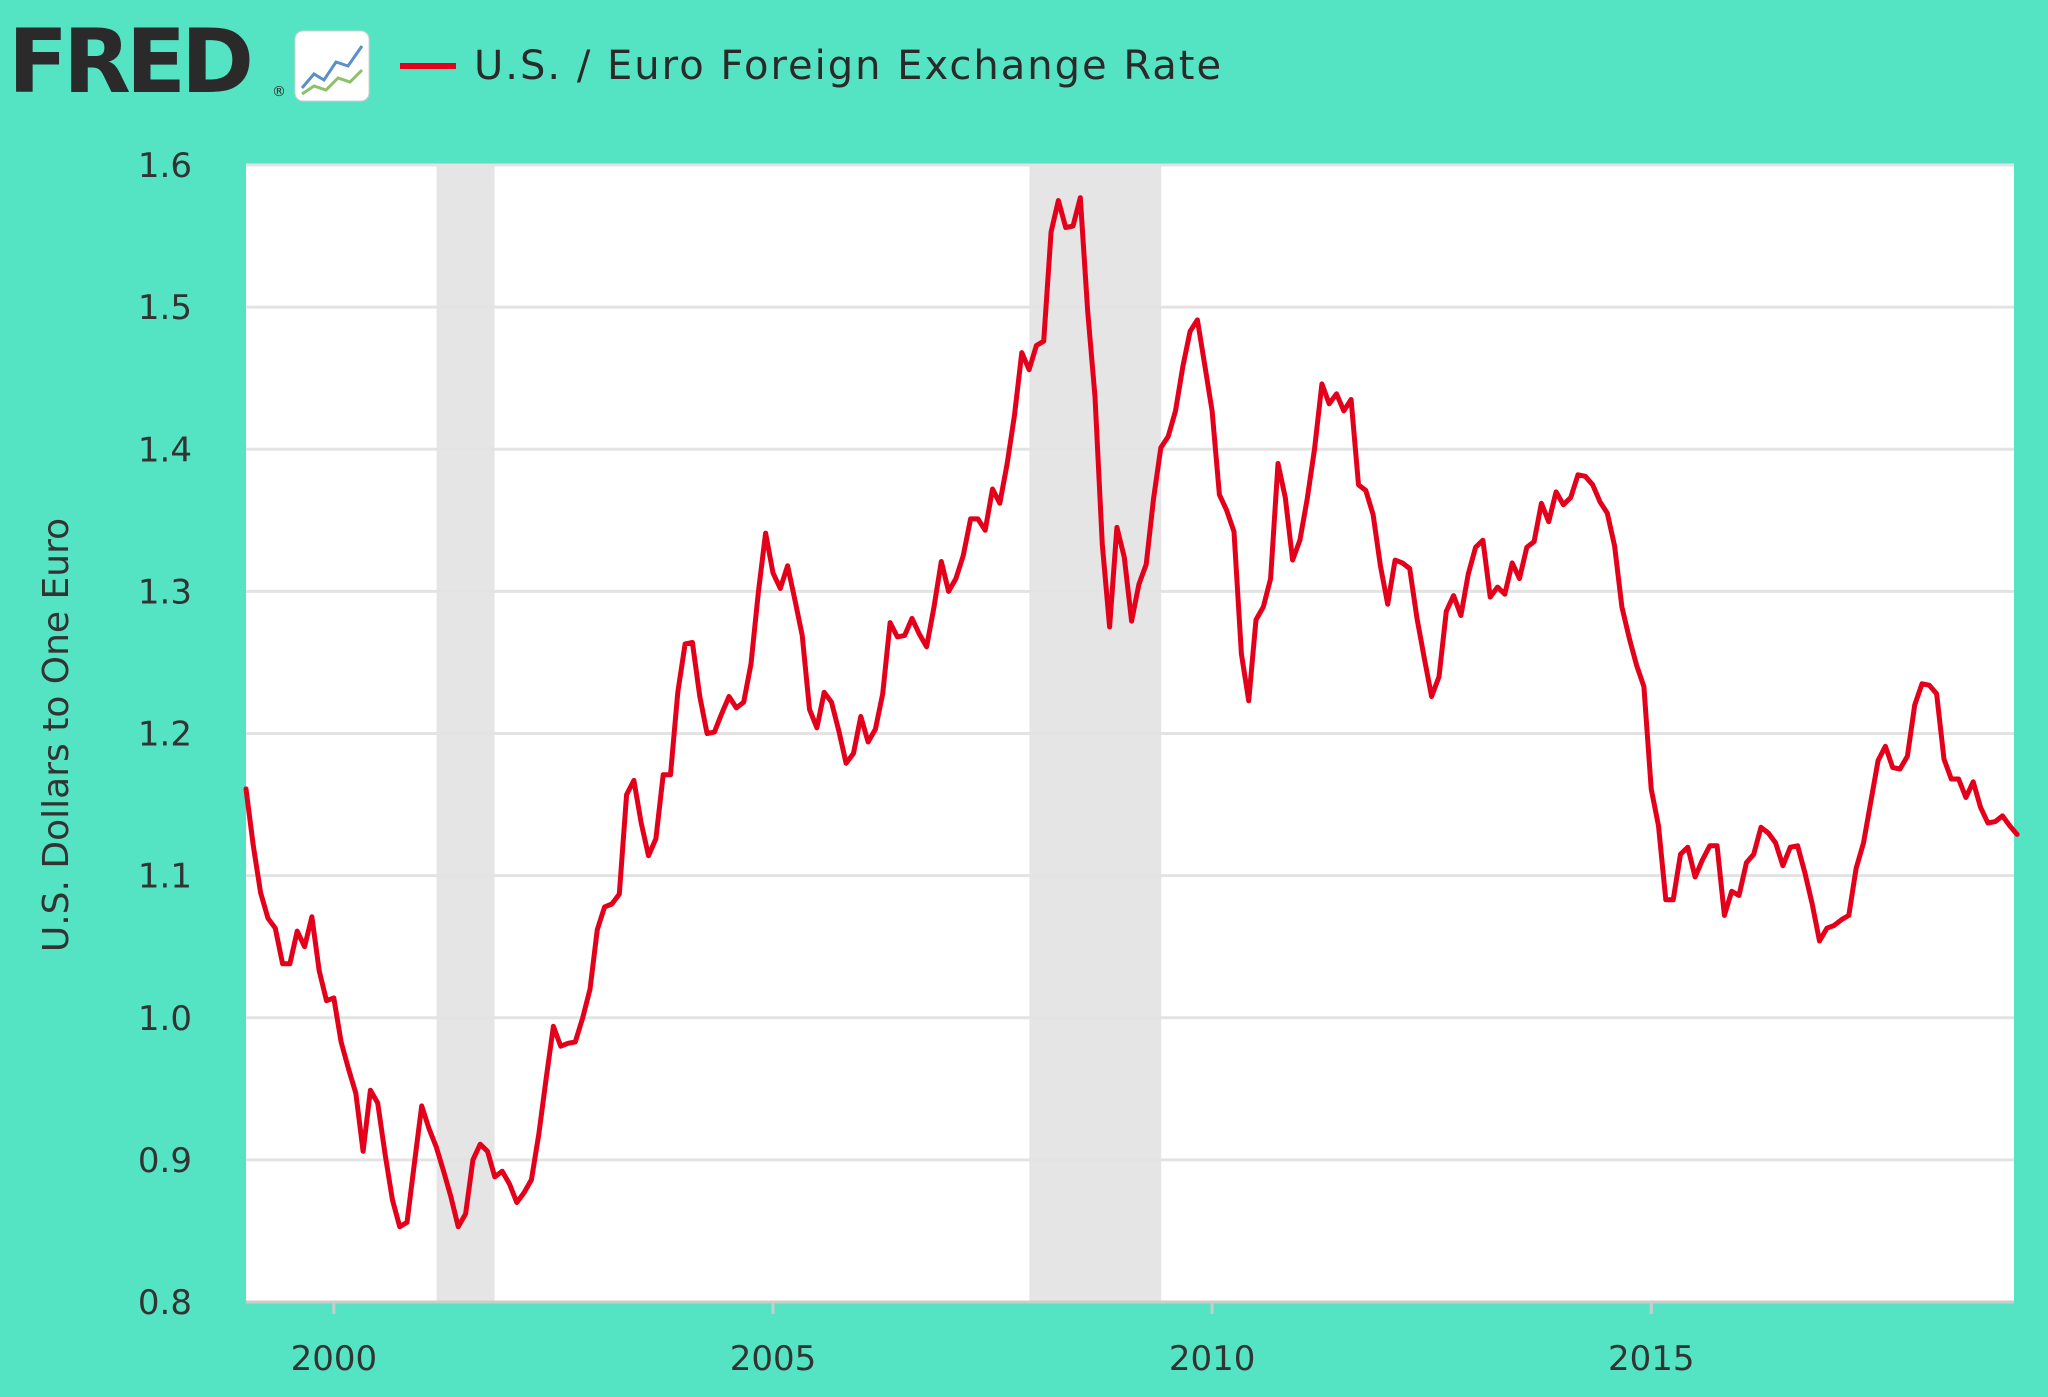 The height and width of the screenshot is (1397, 2048). Describe the element at coordinates (165, 877) in the screenshot. I see `y-tick-label-1.1: 1.1` at that location.